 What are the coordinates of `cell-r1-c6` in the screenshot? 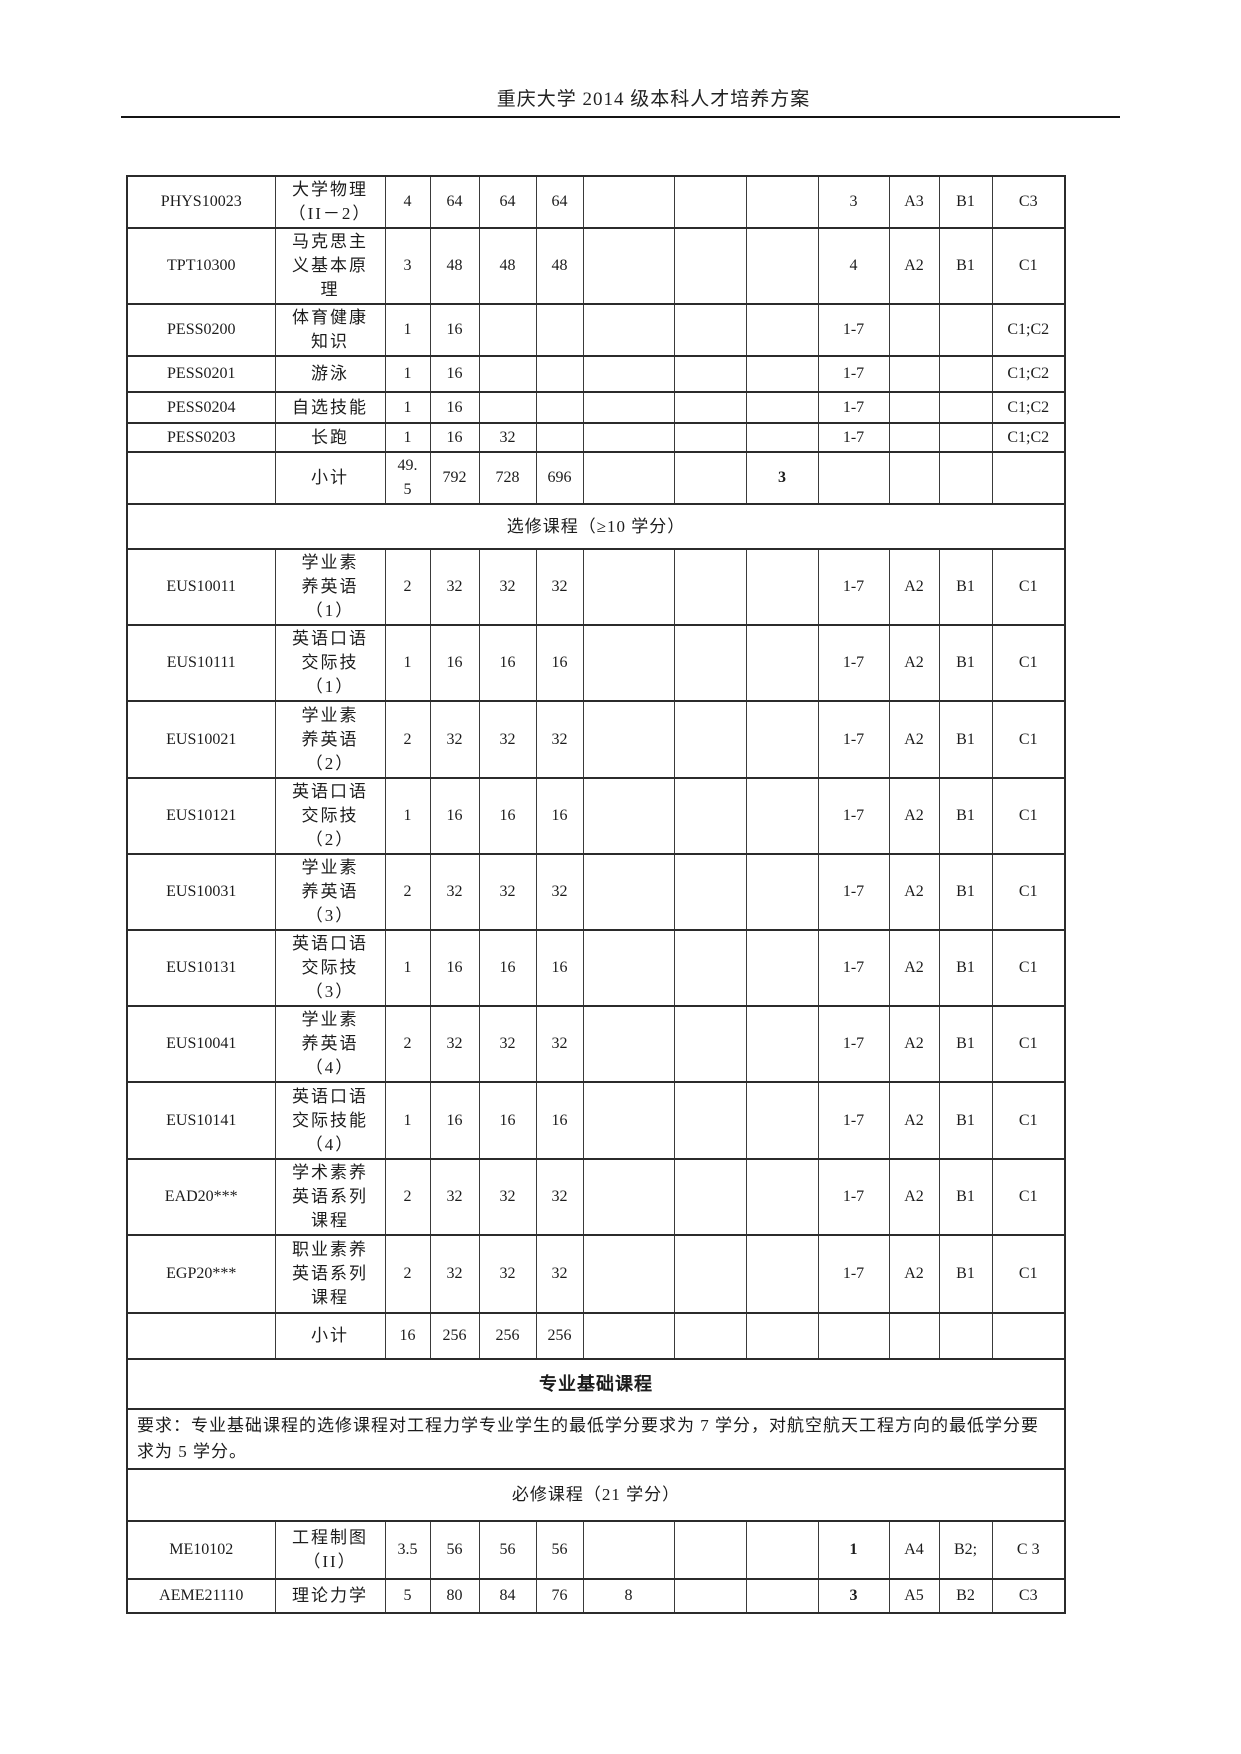 It's located at (628, 266).